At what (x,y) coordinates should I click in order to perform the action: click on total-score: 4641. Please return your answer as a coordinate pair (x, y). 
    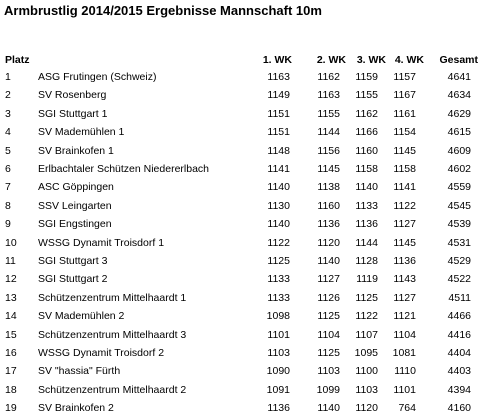
    Looking at the image, I should click on (459, 77).